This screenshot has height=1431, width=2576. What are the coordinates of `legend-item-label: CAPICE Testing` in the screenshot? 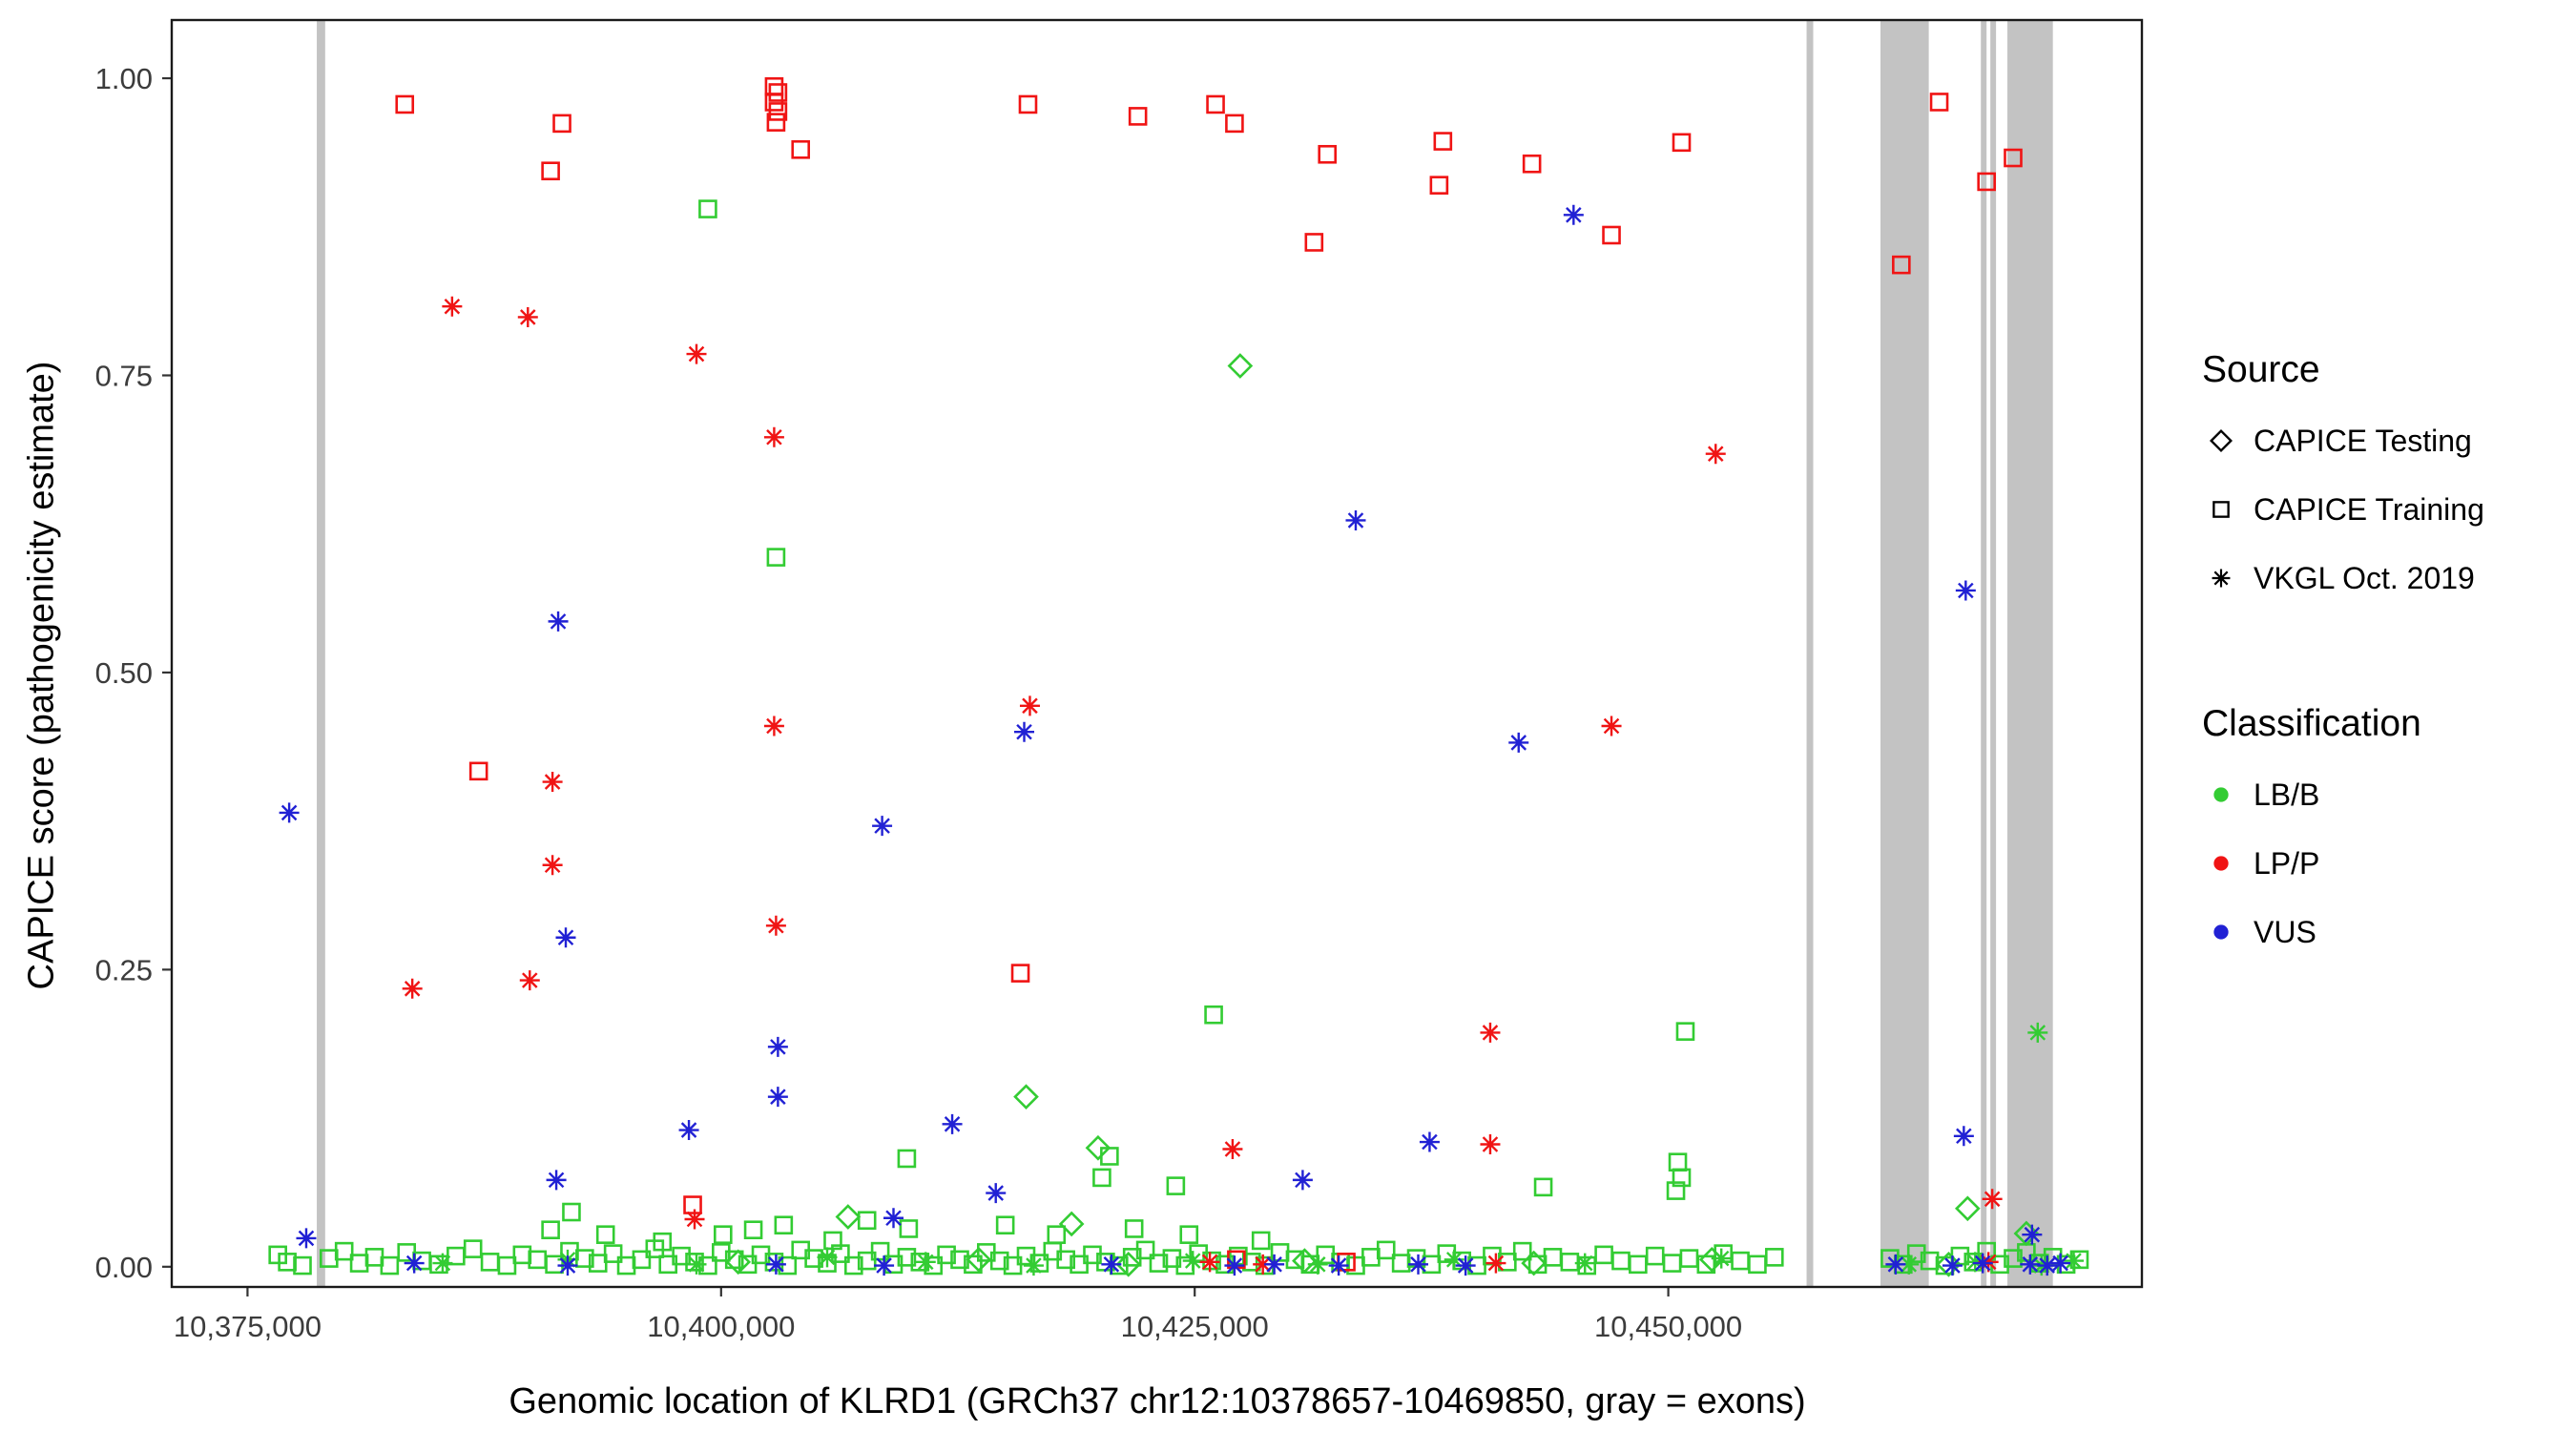 It's located at (2363, 440).